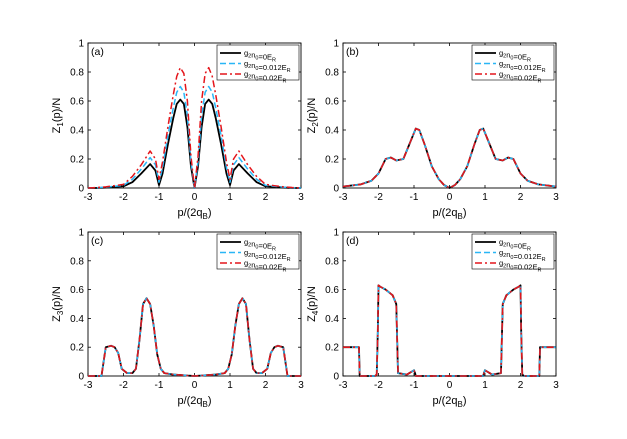  I want to click on y-axis-label: Z4(p)/N, so click(313, 304).